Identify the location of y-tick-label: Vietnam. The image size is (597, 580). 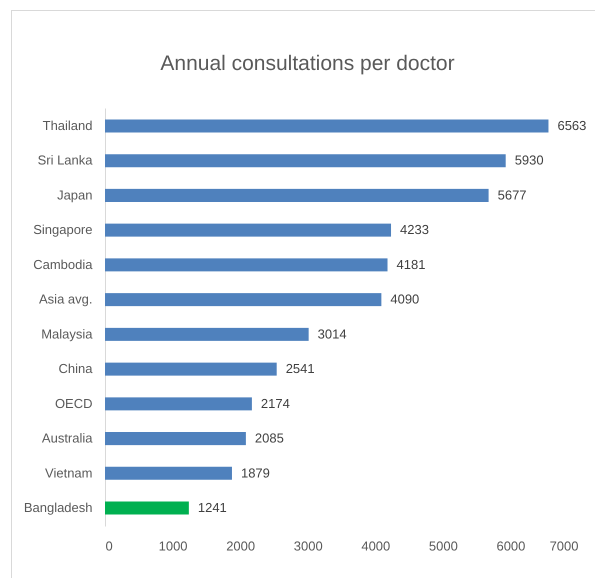
(68, 472).